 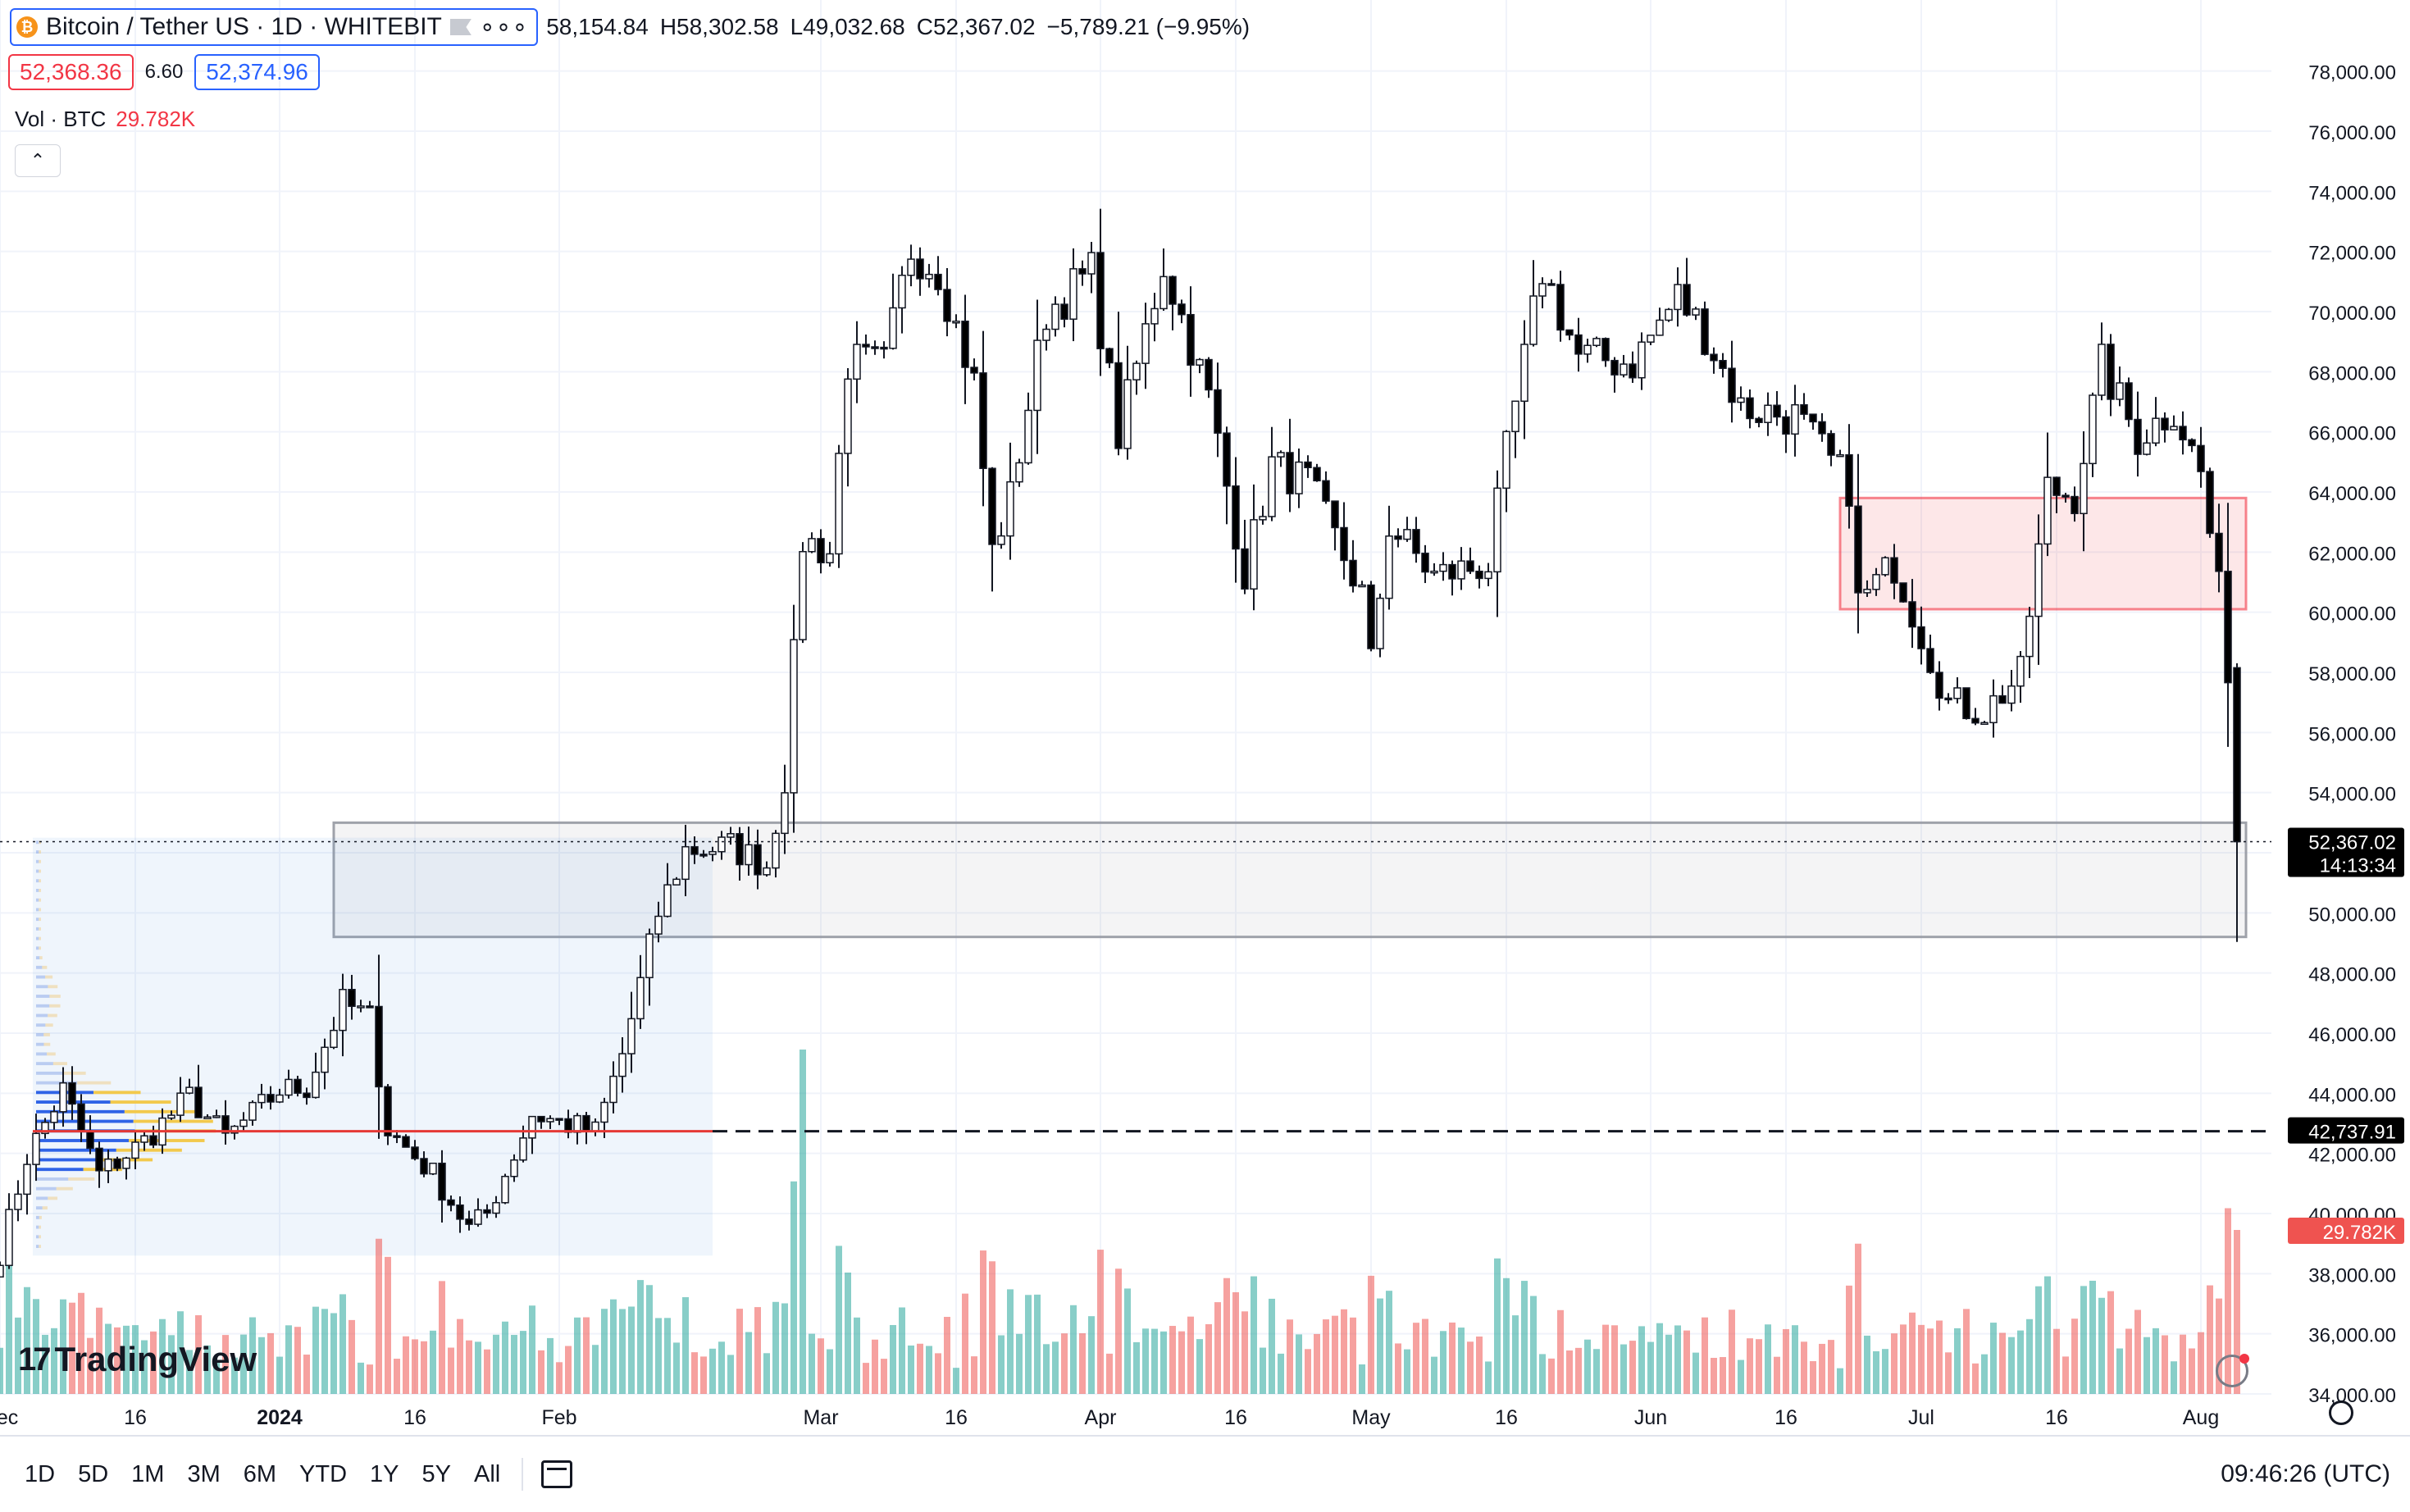 What do you see at coordinates (2346, 852) in the screenshot?
I see `current-price-label-box` at bounding box center [2346, 852].